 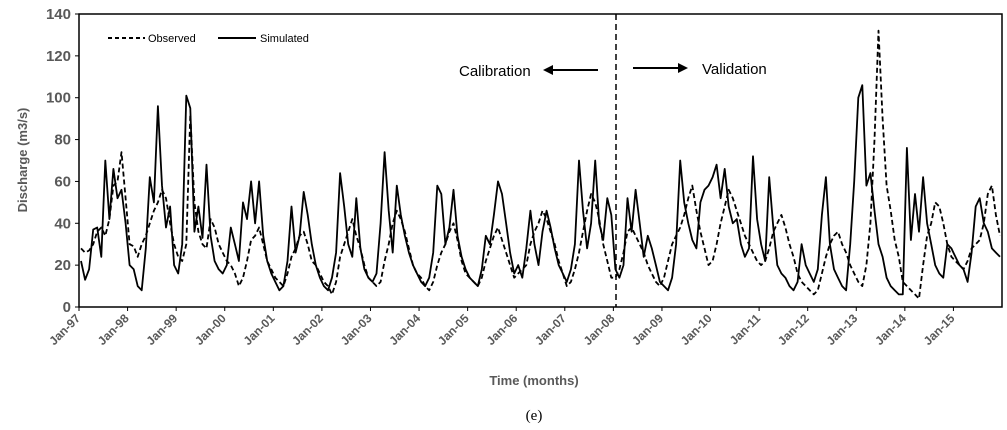 What do you see at coordinates (939, 329) in the screenshot?
I see `x-tick-label: Jan-15` at bounding box center [939, 329].